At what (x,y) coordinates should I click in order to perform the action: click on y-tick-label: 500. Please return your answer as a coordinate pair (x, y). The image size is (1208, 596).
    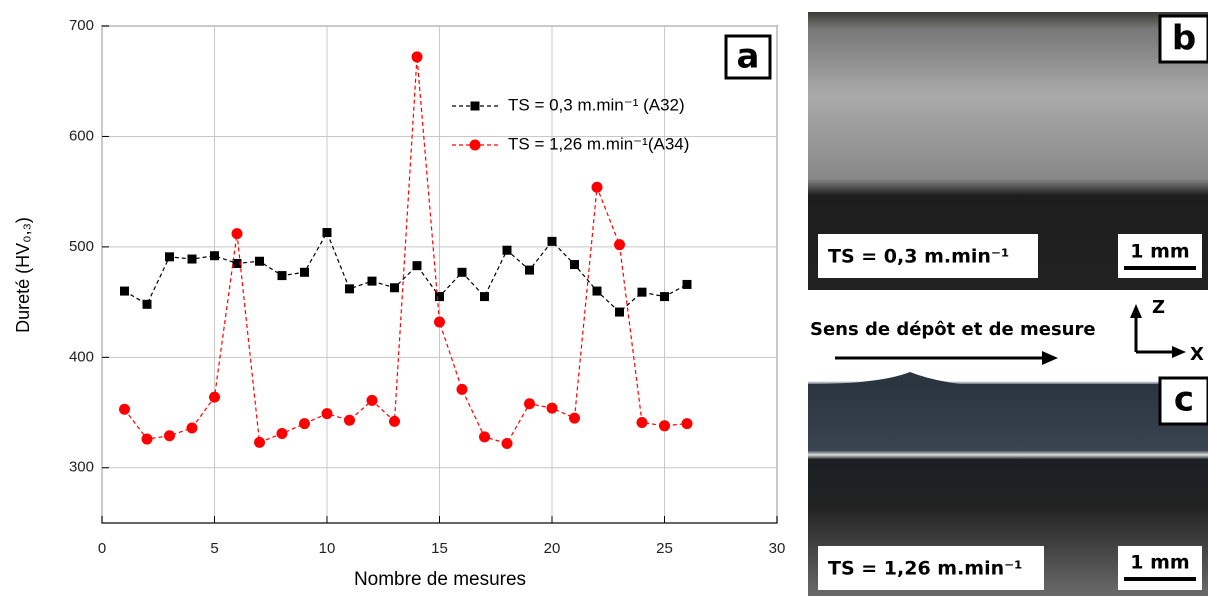
    Looking at the image, I should click on (81, 246).